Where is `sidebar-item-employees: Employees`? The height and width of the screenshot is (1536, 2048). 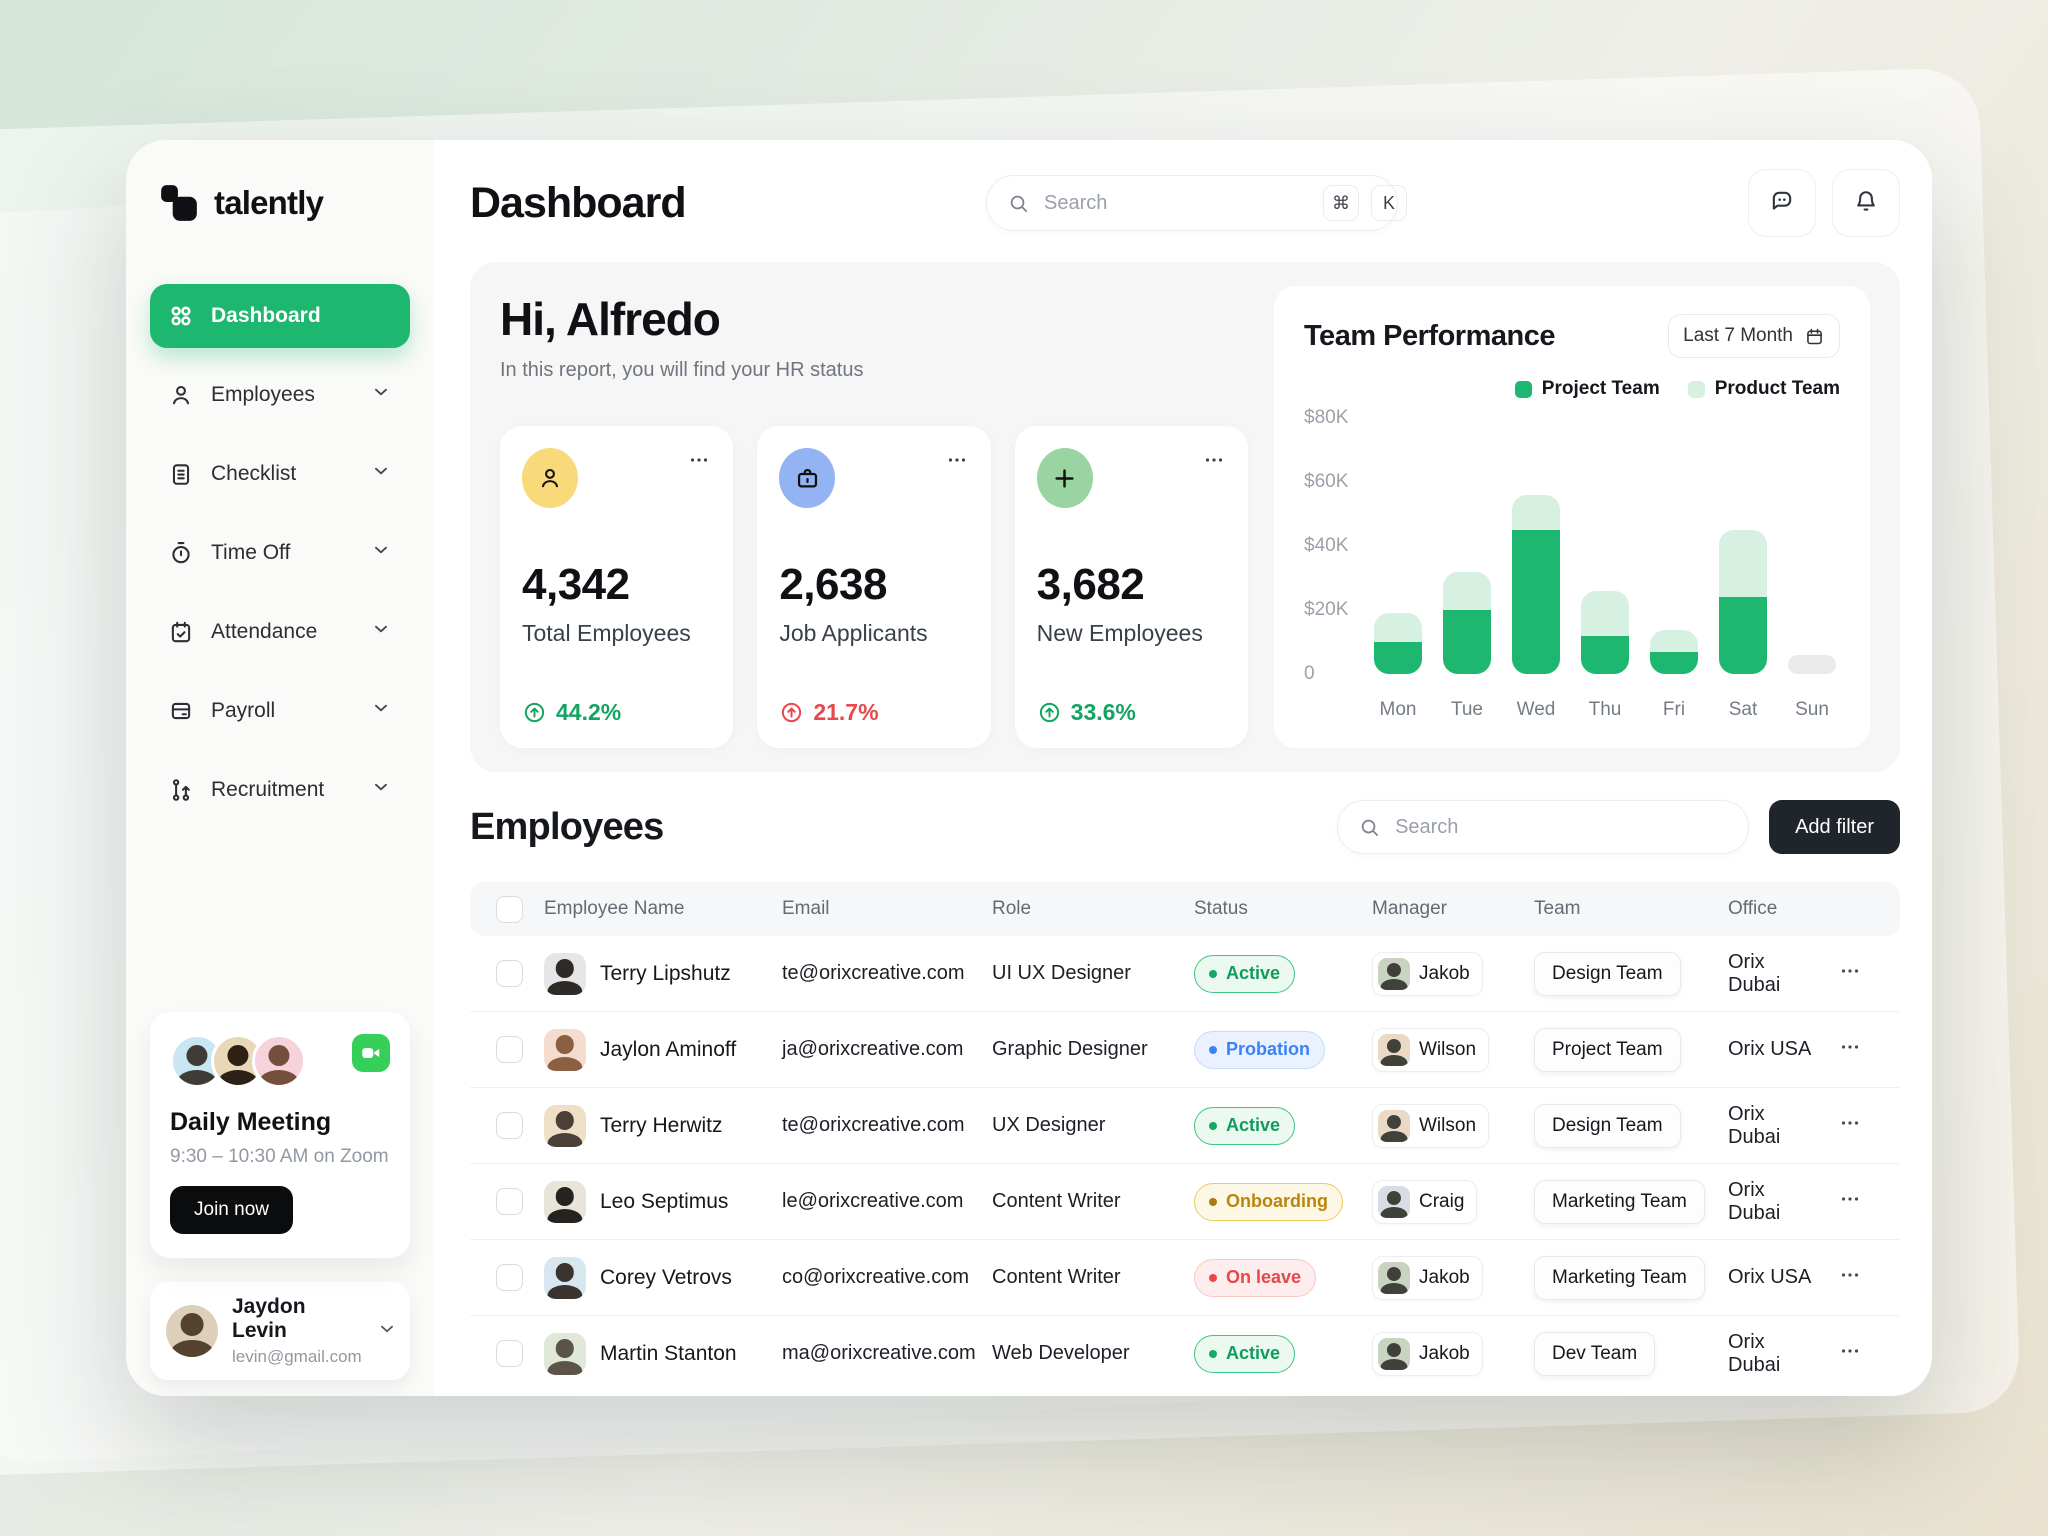
sidebar-item-employees: Employees is located at coordinates (280, 395).